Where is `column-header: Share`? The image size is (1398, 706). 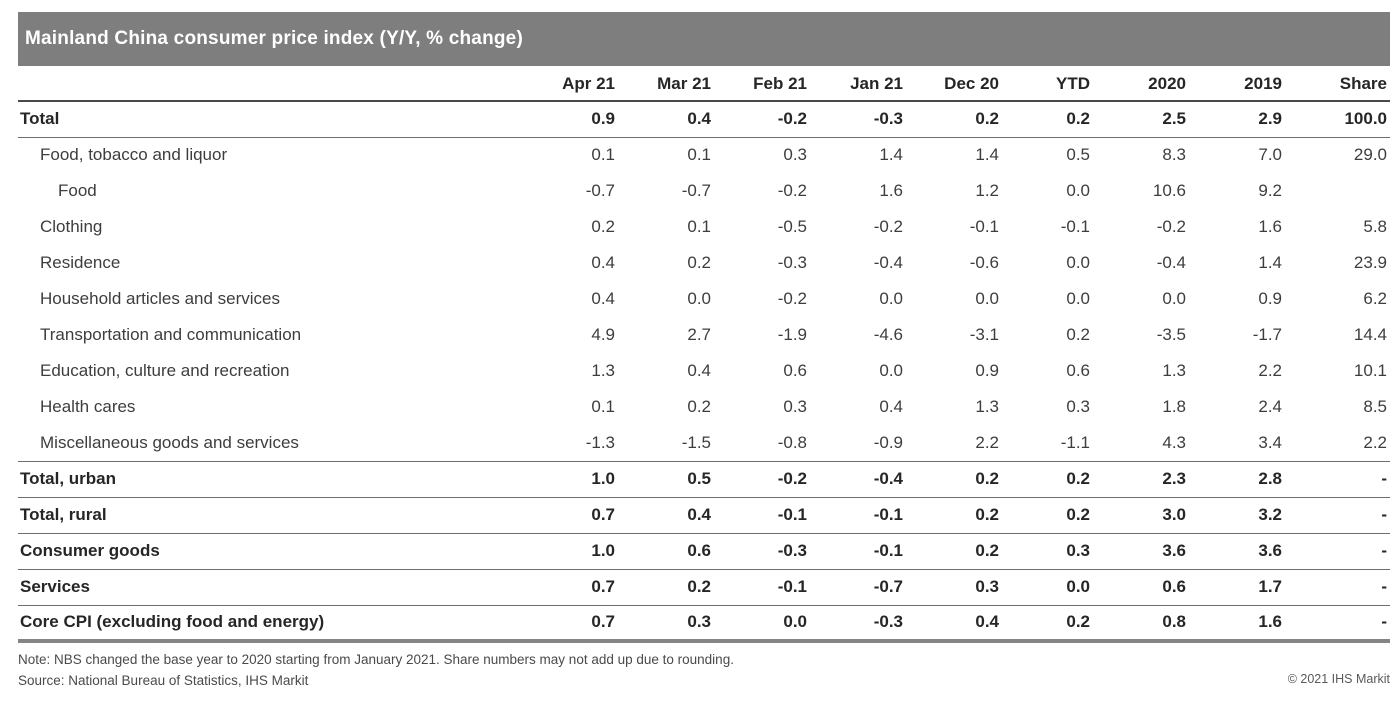
column-header: Share is located at coordinates (1363, 83).